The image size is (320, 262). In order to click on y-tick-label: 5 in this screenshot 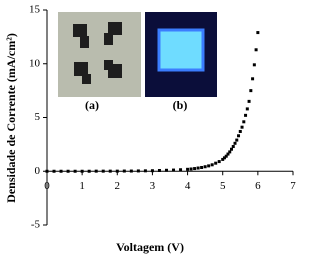, I will do `click(38, 117)`.